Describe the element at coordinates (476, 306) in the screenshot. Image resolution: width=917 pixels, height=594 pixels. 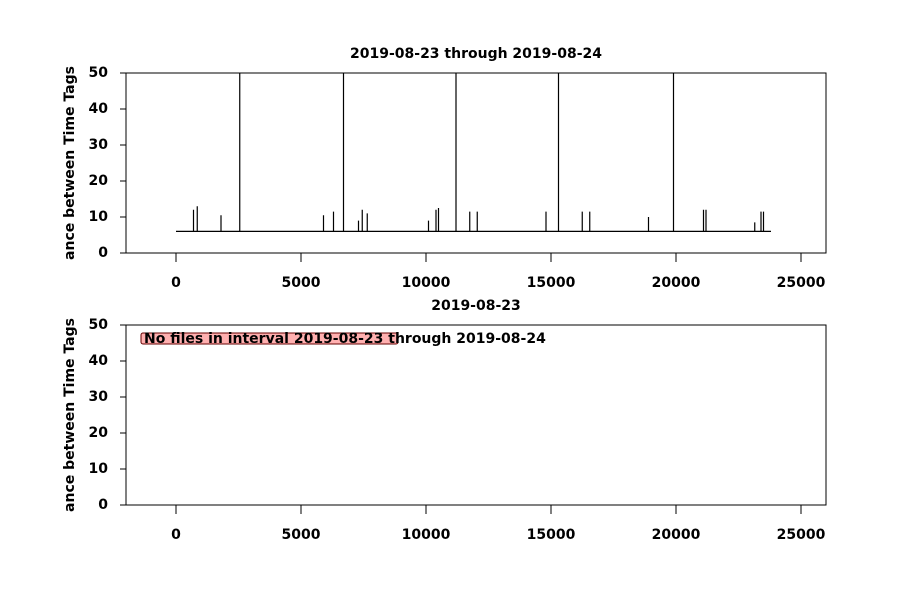
I see `chart-title: 2019-08-23` at that location.